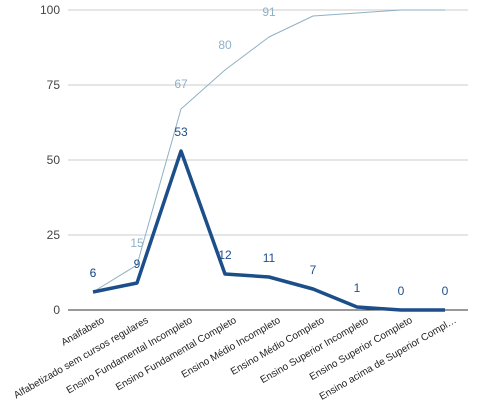  I want to click on y-axis-ticks: 0 25 50 75 100, so click(50, 160).